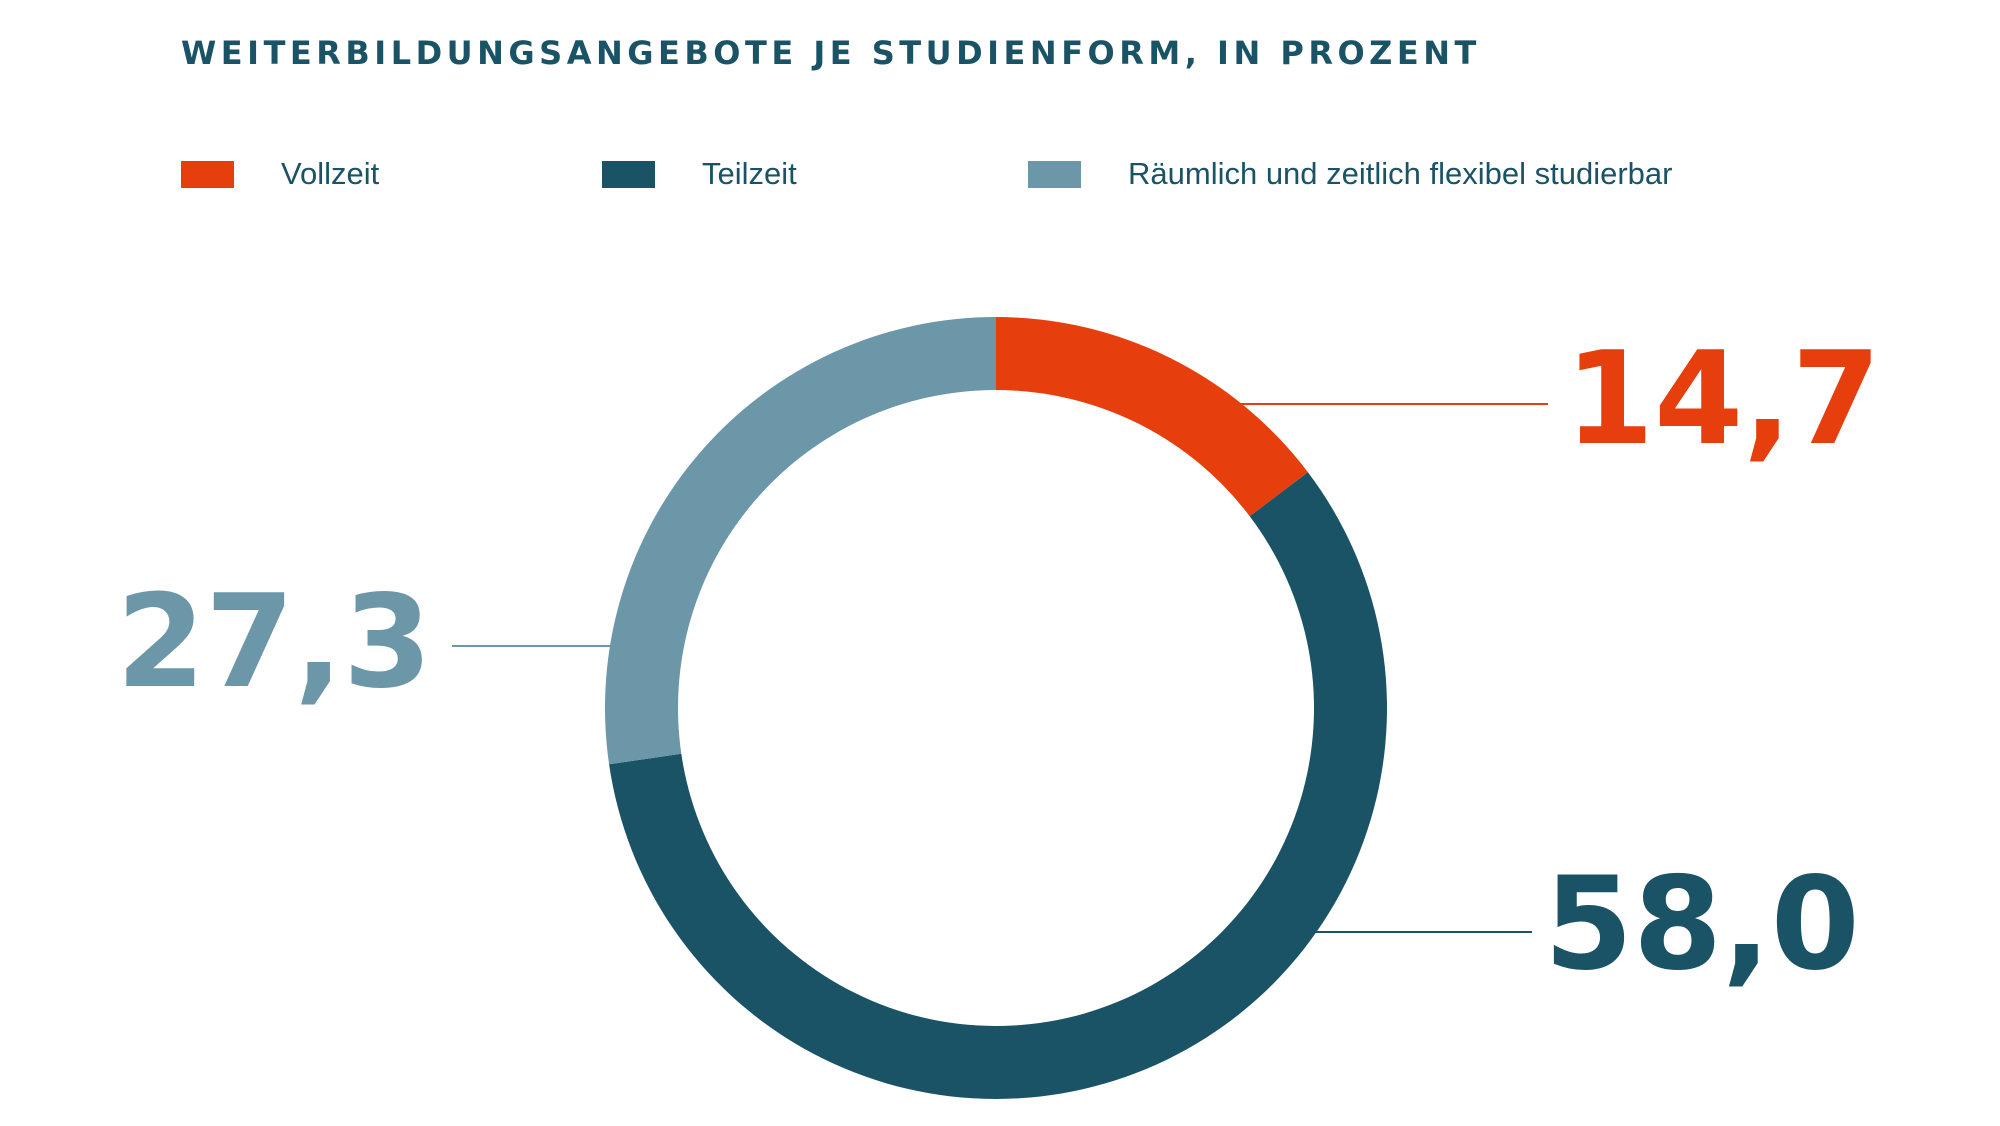 The image size is (2000, 1126). Describe the element at coordinates (628, 174) in the screenshot. I see `legend-swatch-teilzeit` at that location.